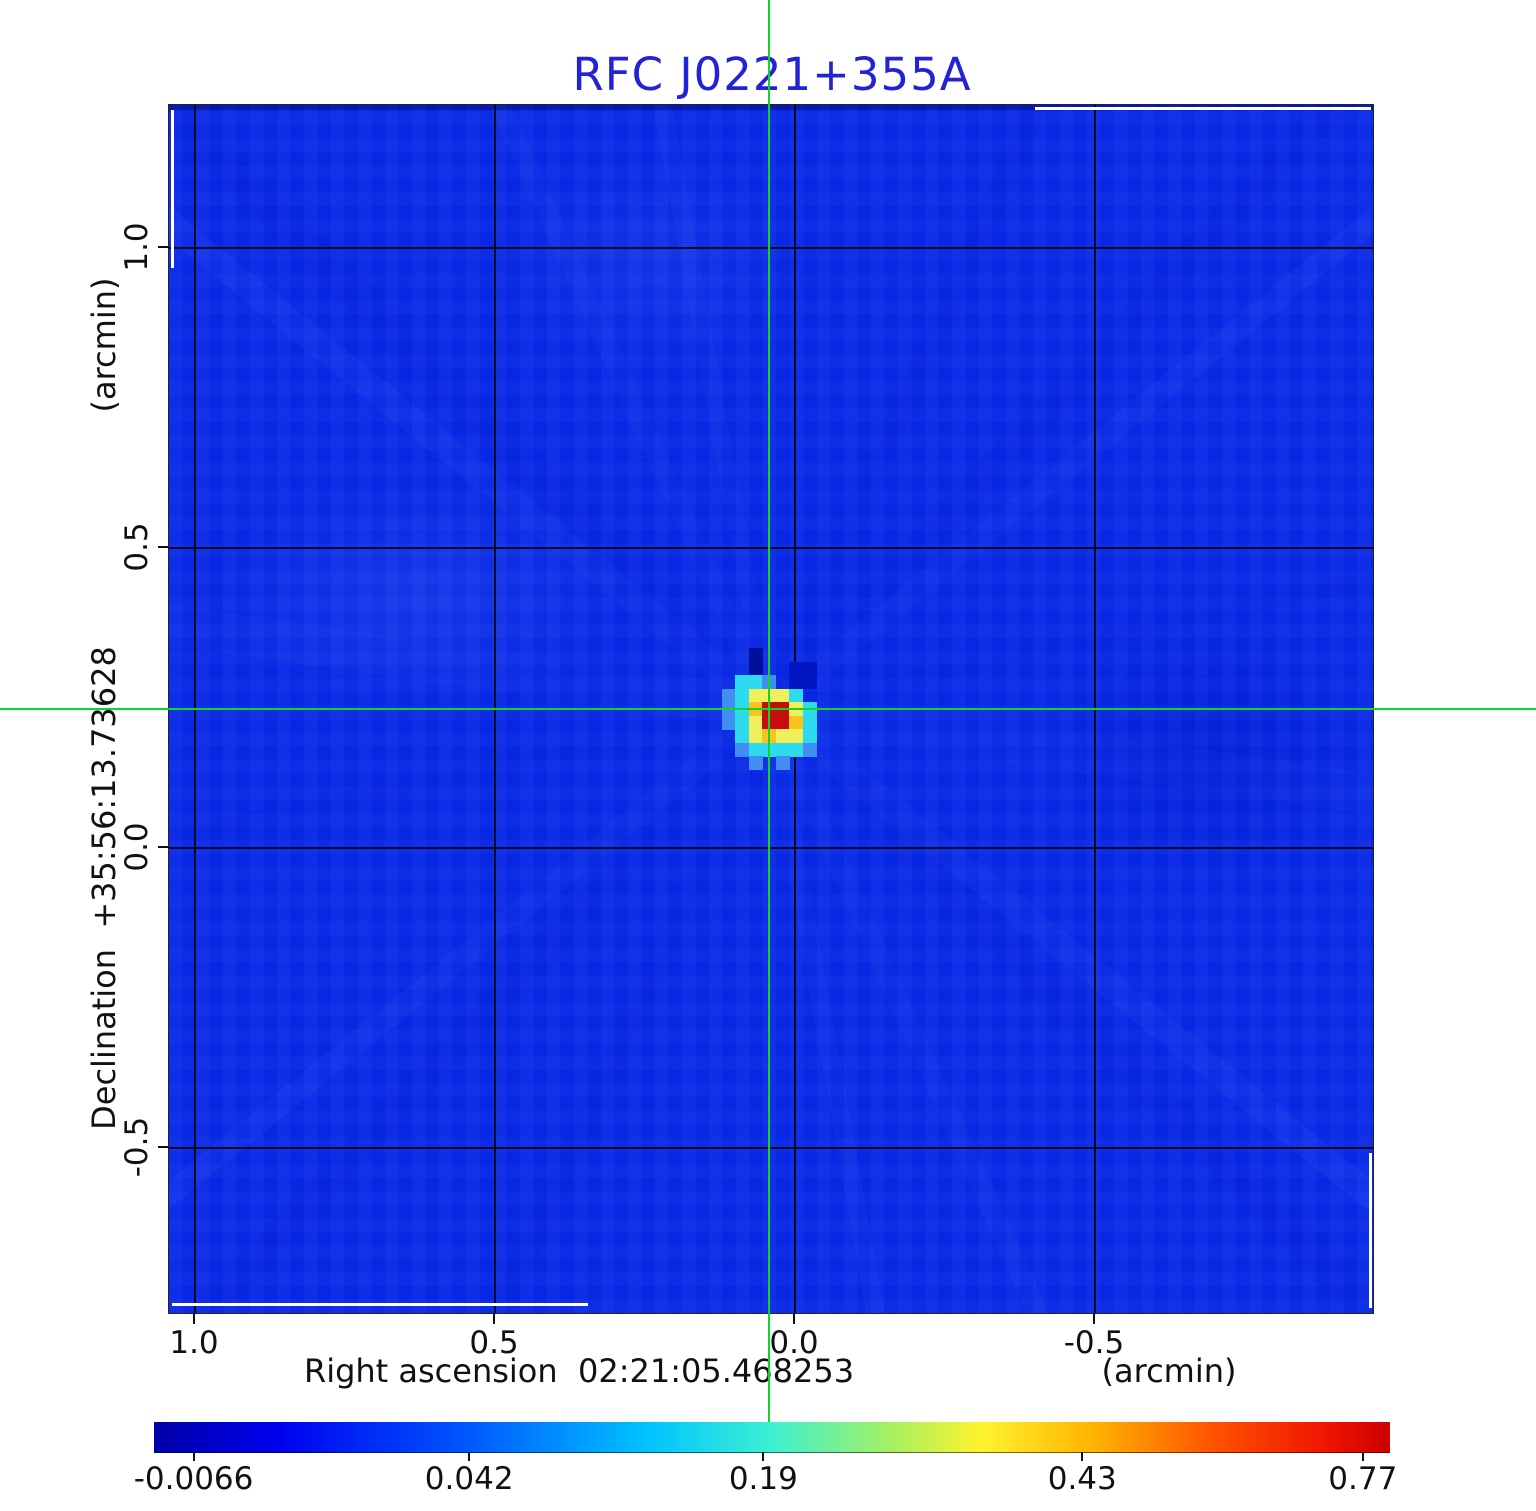 This screenshot has width=1536, height=1511. What do you see at coordinates (772, 1441) in the screenshot?
I see `colorbar` at bounding box center [772, 1441].